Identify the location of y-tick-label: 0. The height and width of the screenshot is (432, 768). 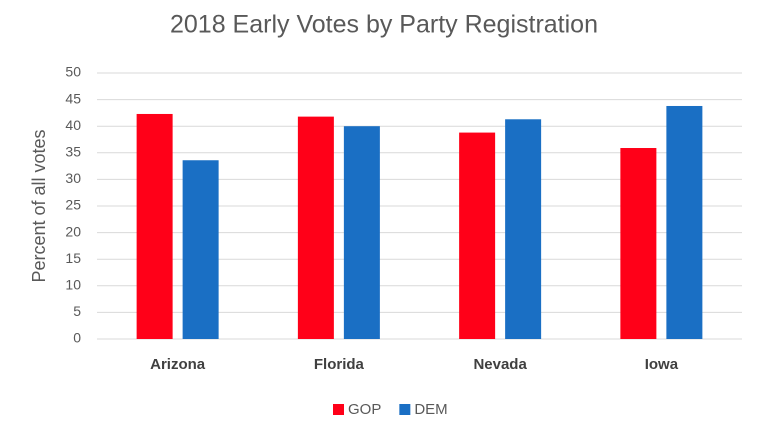
(77, 338).